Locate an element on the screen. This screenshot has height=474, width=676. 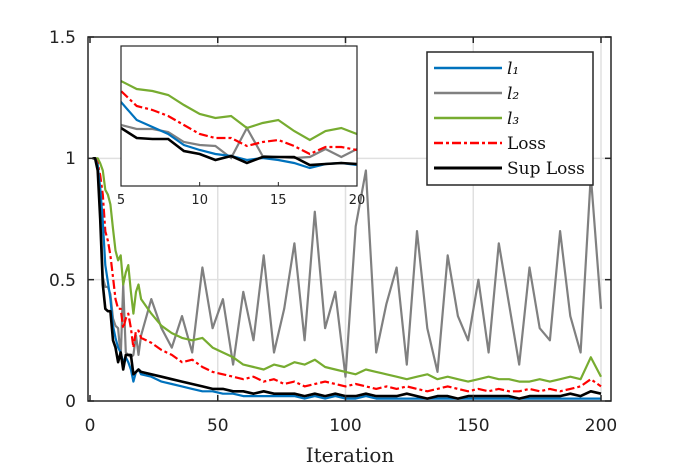
x-tick-labels: 0 50 100 150 200 is located at coordinates (351, 426).